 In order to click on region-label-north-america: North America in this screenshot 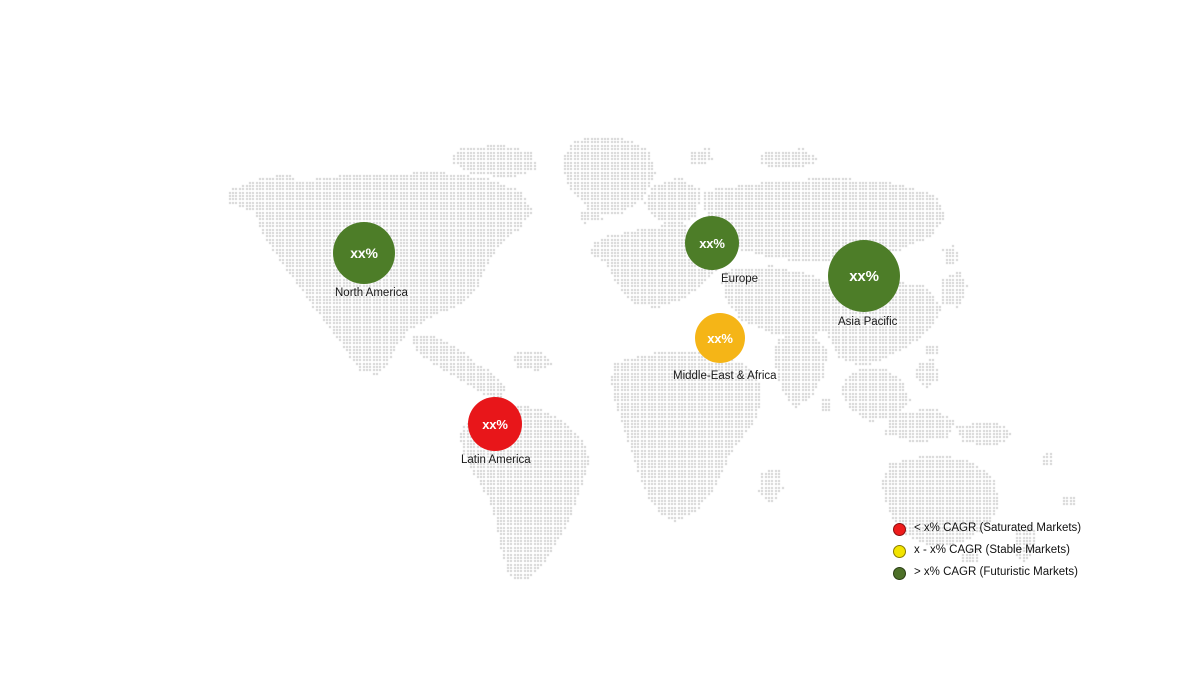, I will do `click(371, 293)`.